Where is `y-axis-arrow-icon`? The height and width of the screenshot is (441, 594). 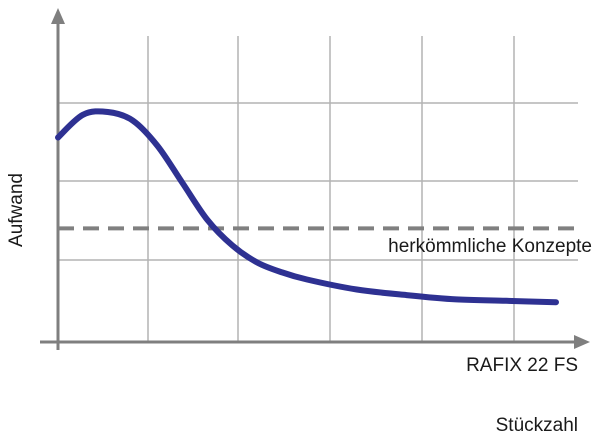 y-axis-arrow-icon is located at coordinates (58, 16).